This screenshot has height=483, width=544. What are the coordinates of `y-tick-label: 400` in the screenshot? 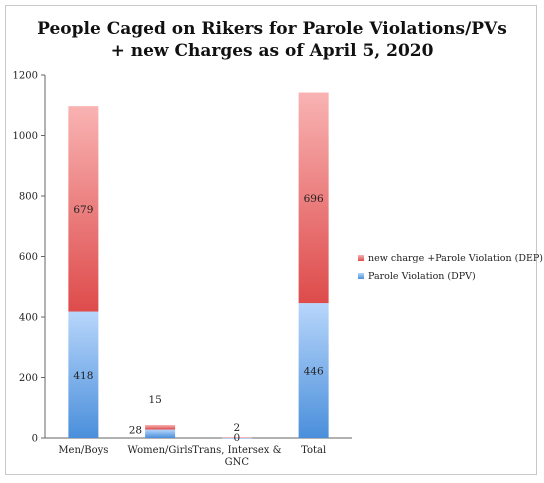 It's located at (28, 318).